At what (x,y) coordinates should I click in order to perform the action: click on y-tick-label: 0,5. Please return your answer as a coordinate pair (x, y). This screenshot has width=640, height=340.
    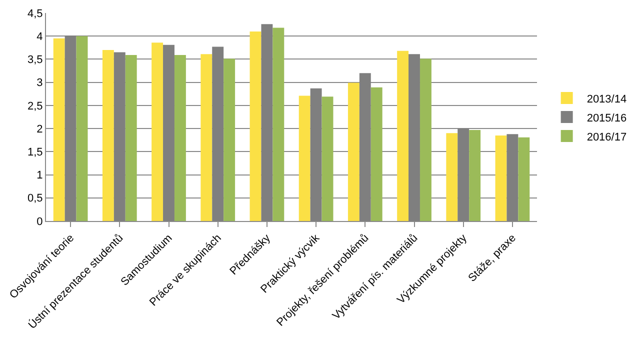
    Looking at the image, I should click on (35, 198).